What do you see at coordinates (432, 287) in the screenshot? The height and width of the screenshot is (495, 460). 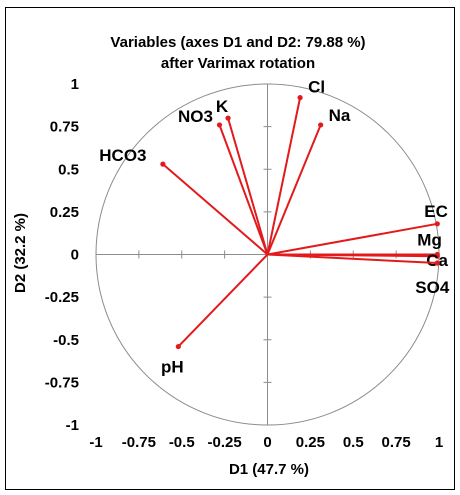 I see `label-so4: SO4` at bounding box center [432, 287].